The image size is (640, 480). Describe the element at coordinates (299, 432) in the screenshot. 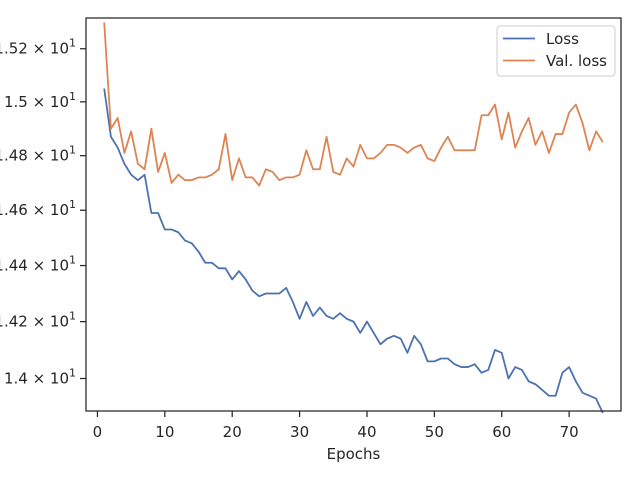

I see `x-tick-label: 30` at that location.